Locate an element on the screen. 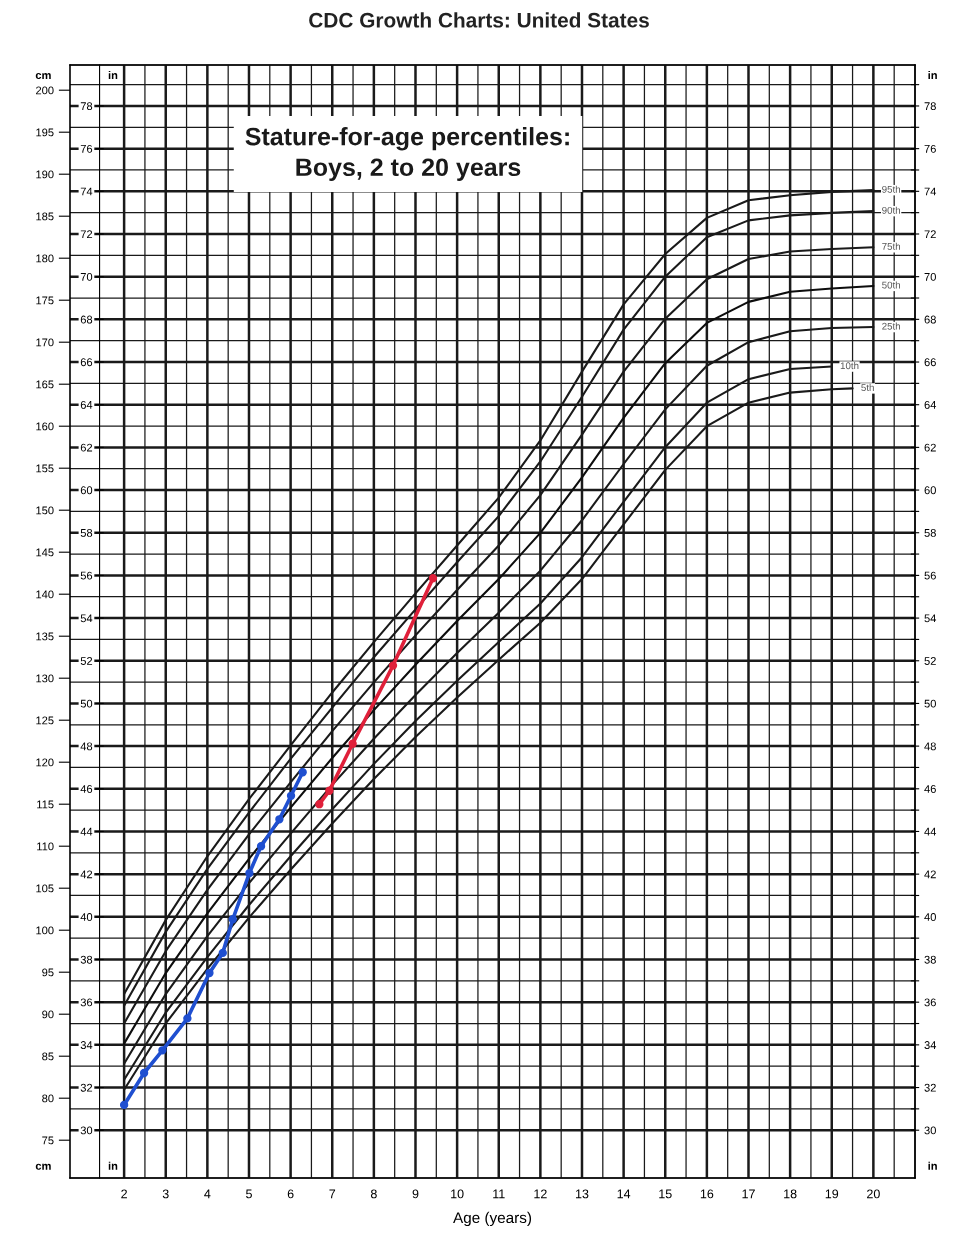  y-tick-label: 165 is located at coordinates (45, 384).